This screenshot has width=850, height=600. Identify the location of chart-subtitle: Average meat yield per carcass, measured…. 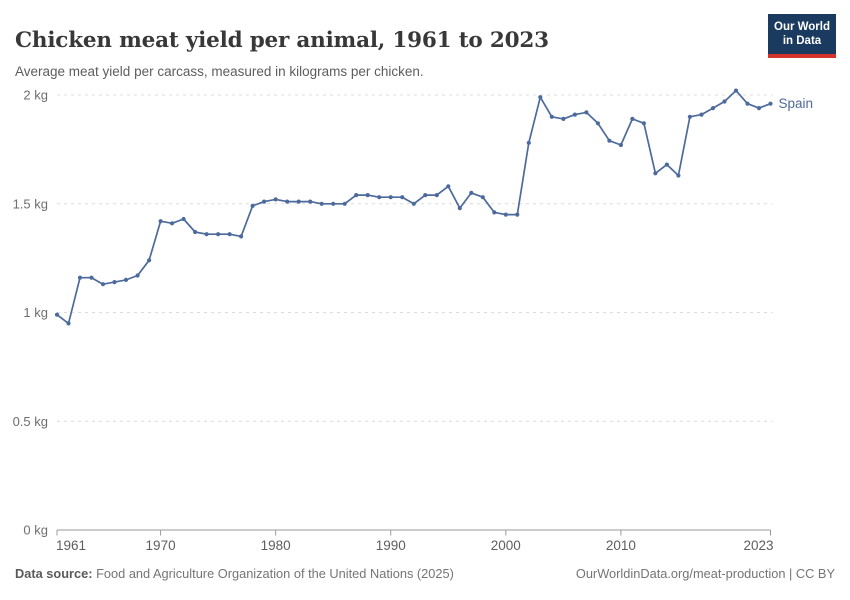
(219, 71).